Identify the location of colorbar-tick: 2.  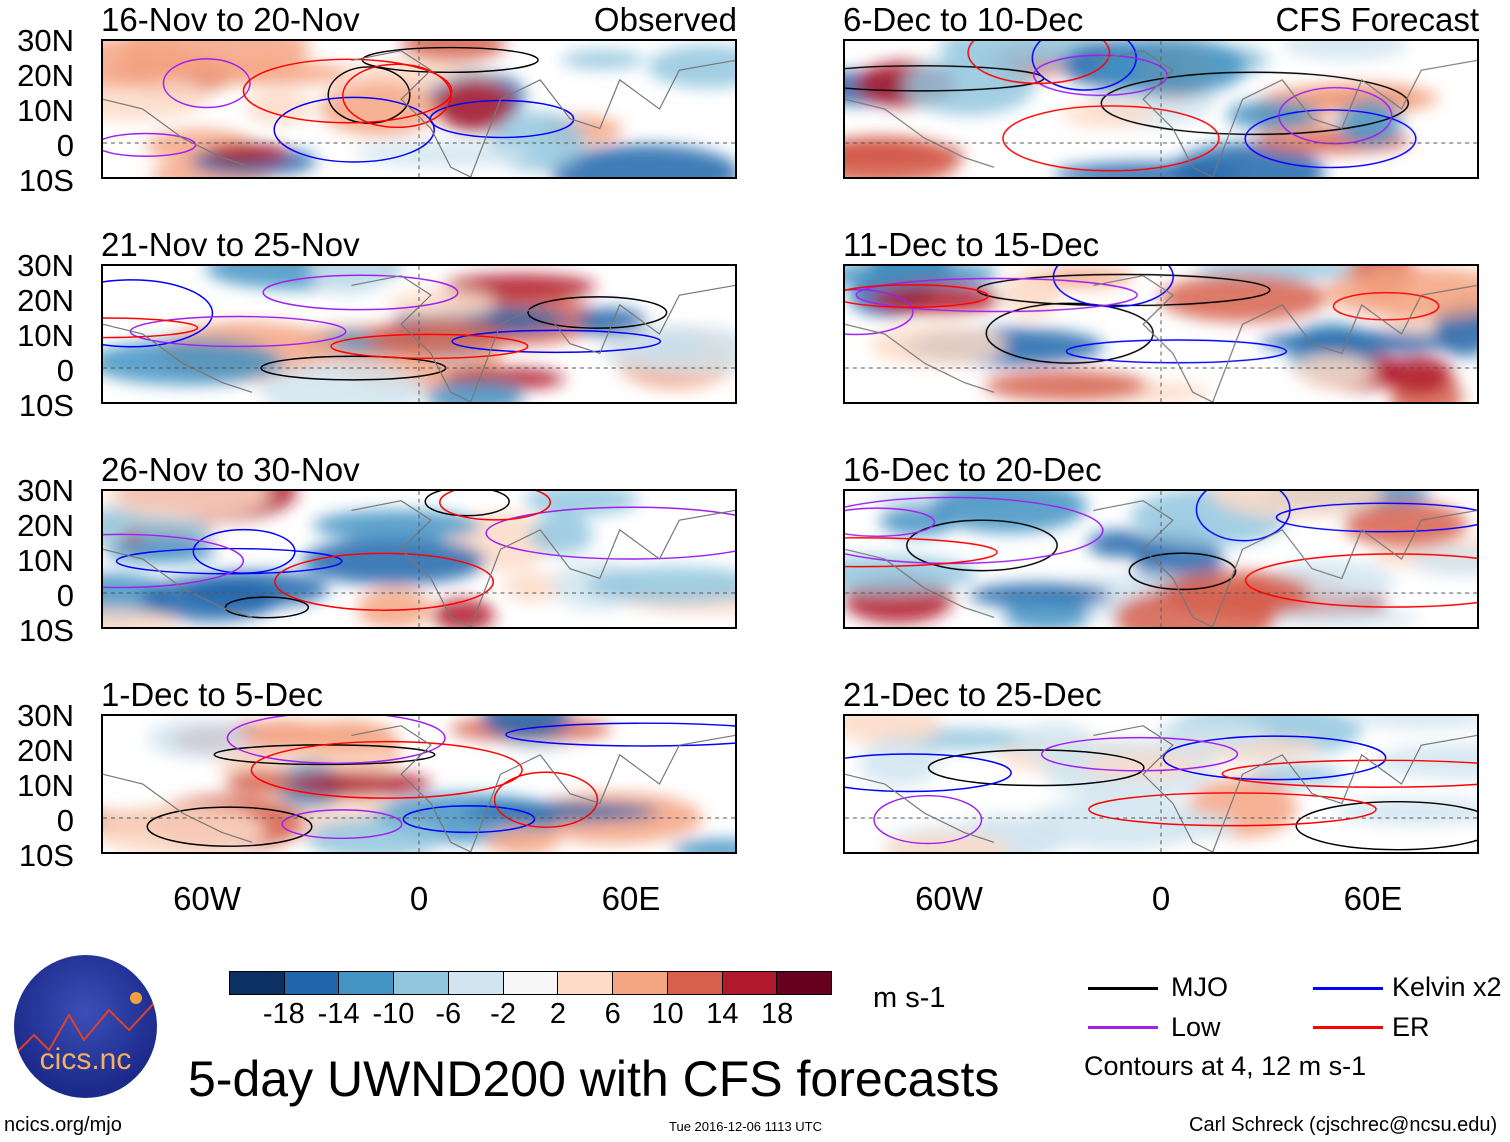
(557, 1014).